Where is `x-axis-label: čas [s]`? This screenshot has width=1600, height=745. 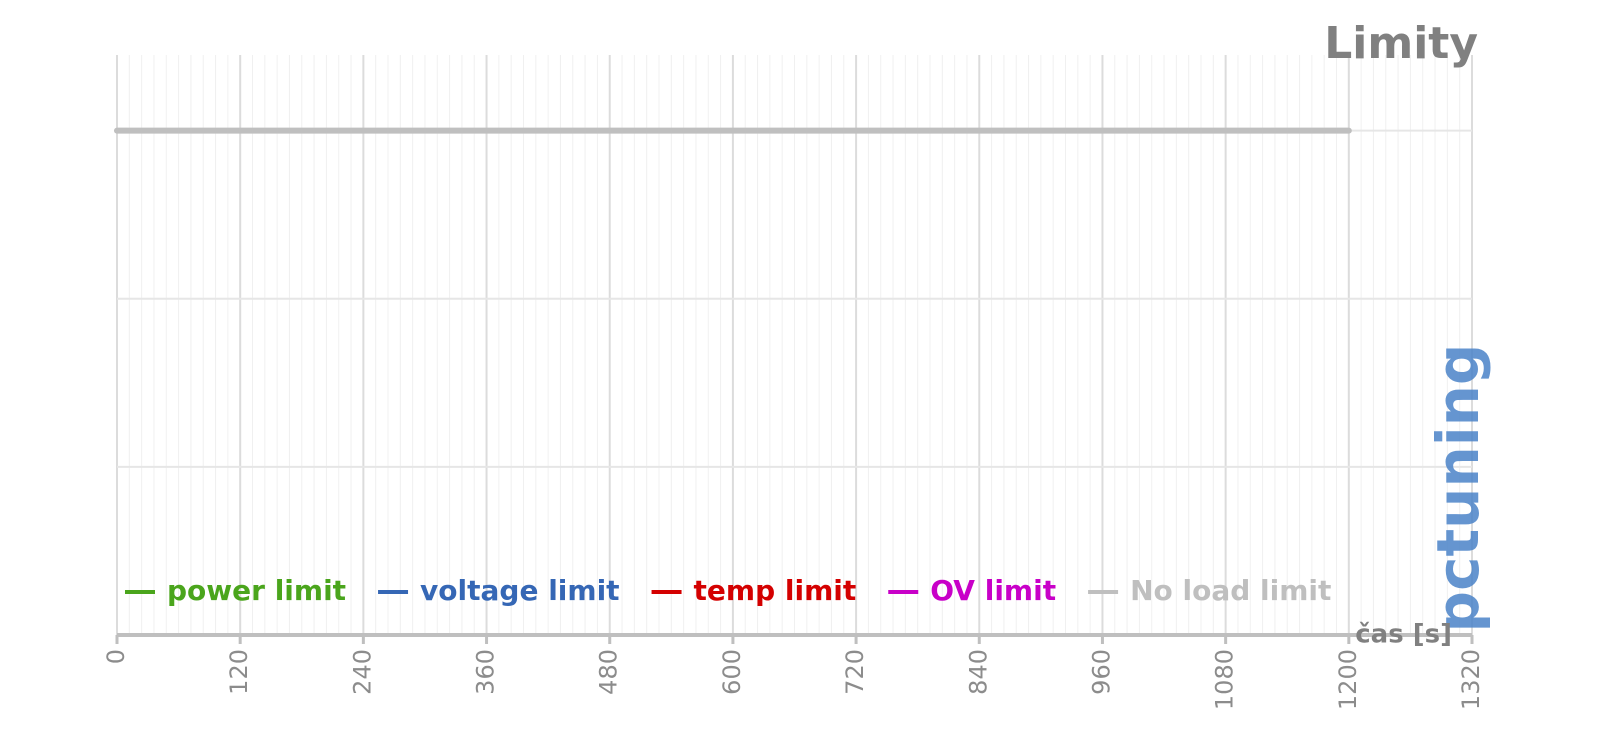 x-axis-label: čas [s] is located at coordinates (1403, 635).